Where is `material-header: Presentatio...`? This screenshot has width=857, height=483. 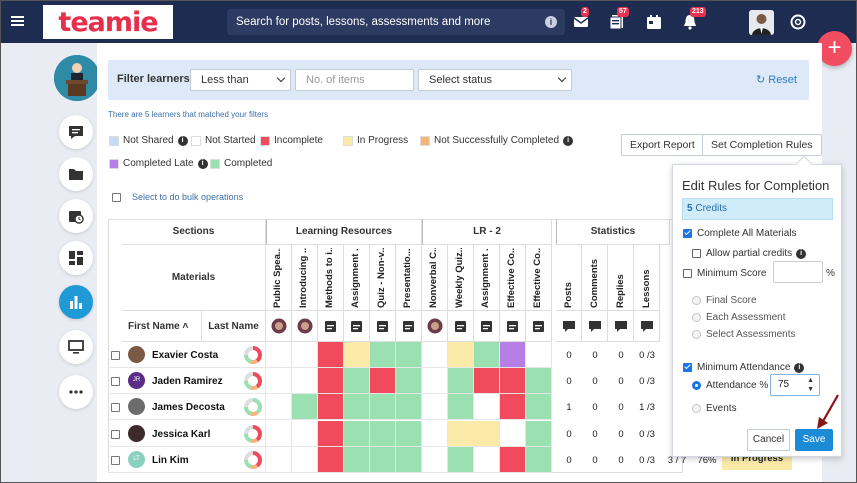
material-header: Presentatio... is located at coordinates (409, 278).